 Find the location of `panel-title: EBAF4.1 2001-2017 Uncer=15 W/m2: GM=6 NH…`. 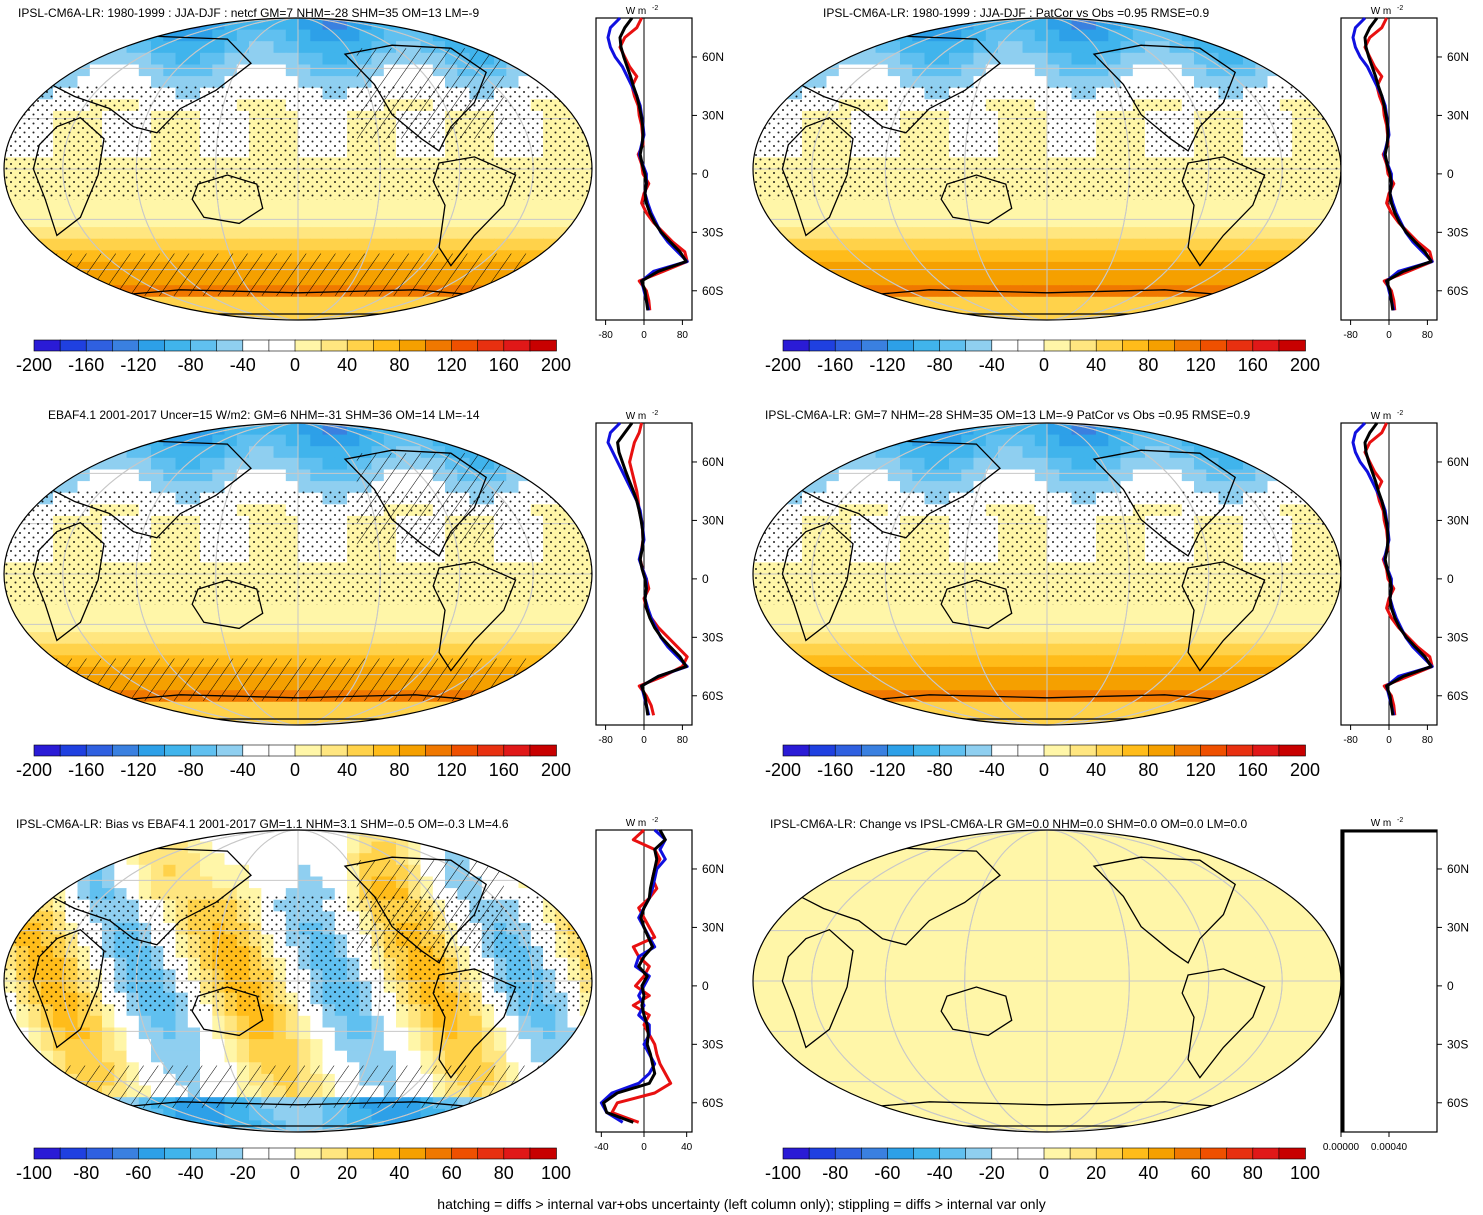

panel-title: EBAF4.1 2001-2017 Uncer=15 W/m2: GM=6 NH… is located at coordinates (264, 415).